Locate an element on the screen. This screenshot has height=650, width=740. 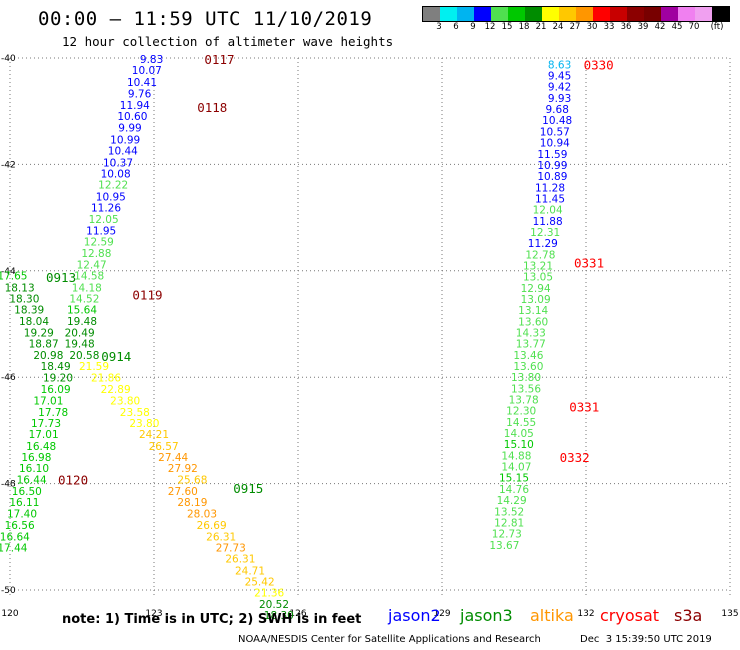
wave-height-value: 10.57 is located at coordinates (555, 132).